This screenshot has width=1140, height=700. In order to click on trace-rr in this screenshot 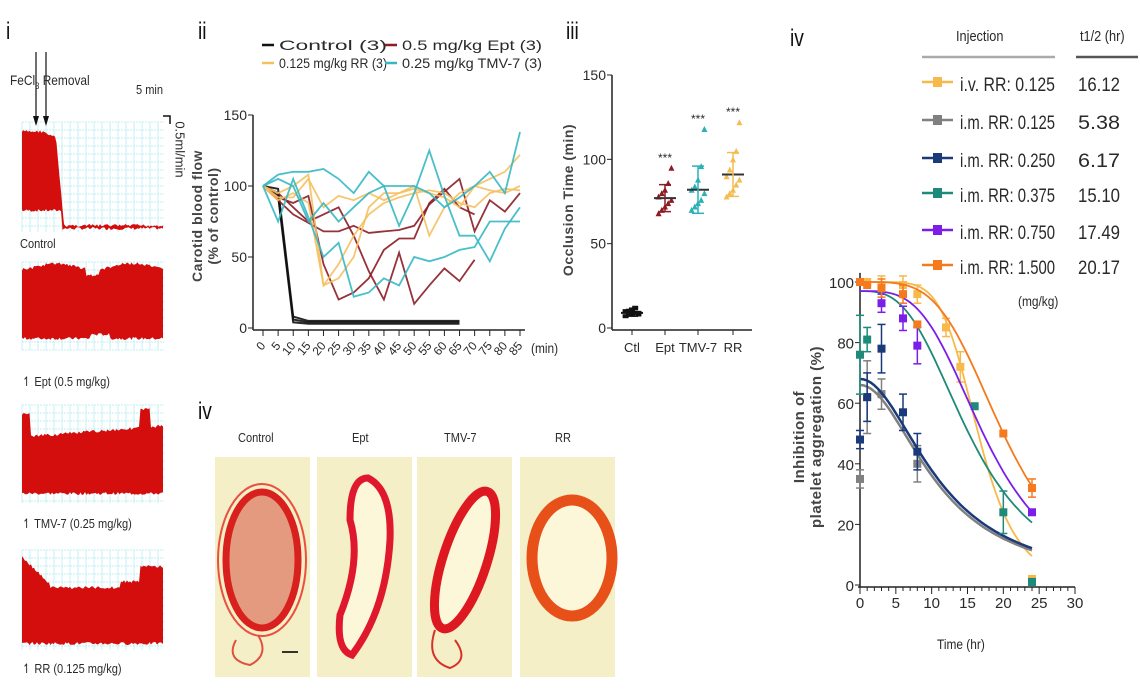, I will do `click(92, 600)`.